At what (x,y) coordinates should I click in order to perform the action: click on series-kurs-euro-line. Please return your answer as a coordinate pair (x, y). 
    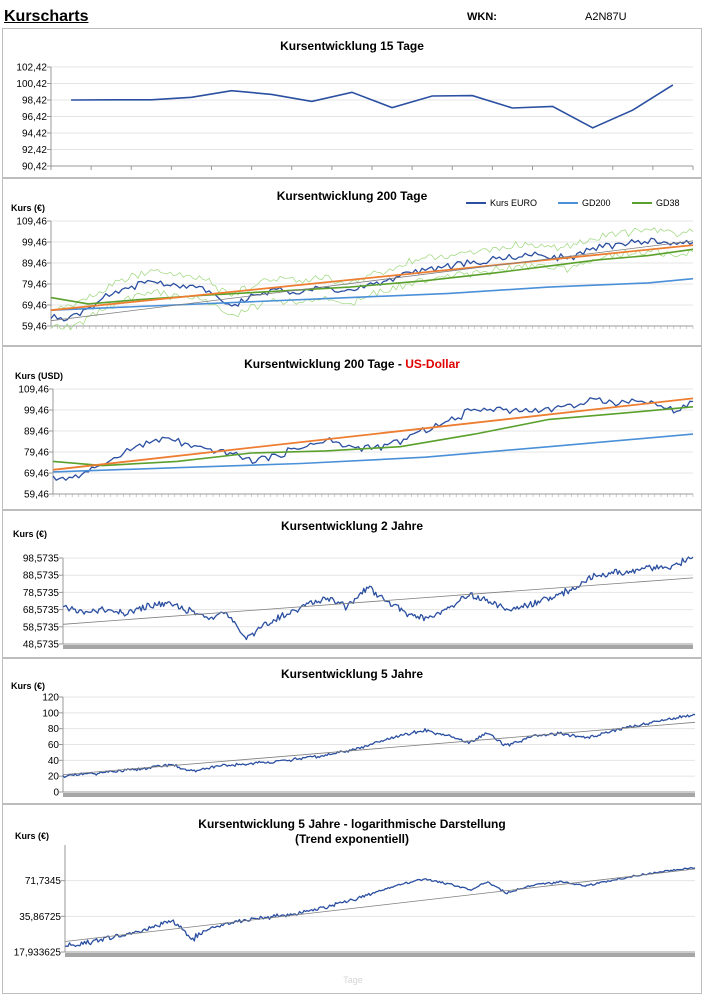
    Looking at the image, I should click on (372, 279).